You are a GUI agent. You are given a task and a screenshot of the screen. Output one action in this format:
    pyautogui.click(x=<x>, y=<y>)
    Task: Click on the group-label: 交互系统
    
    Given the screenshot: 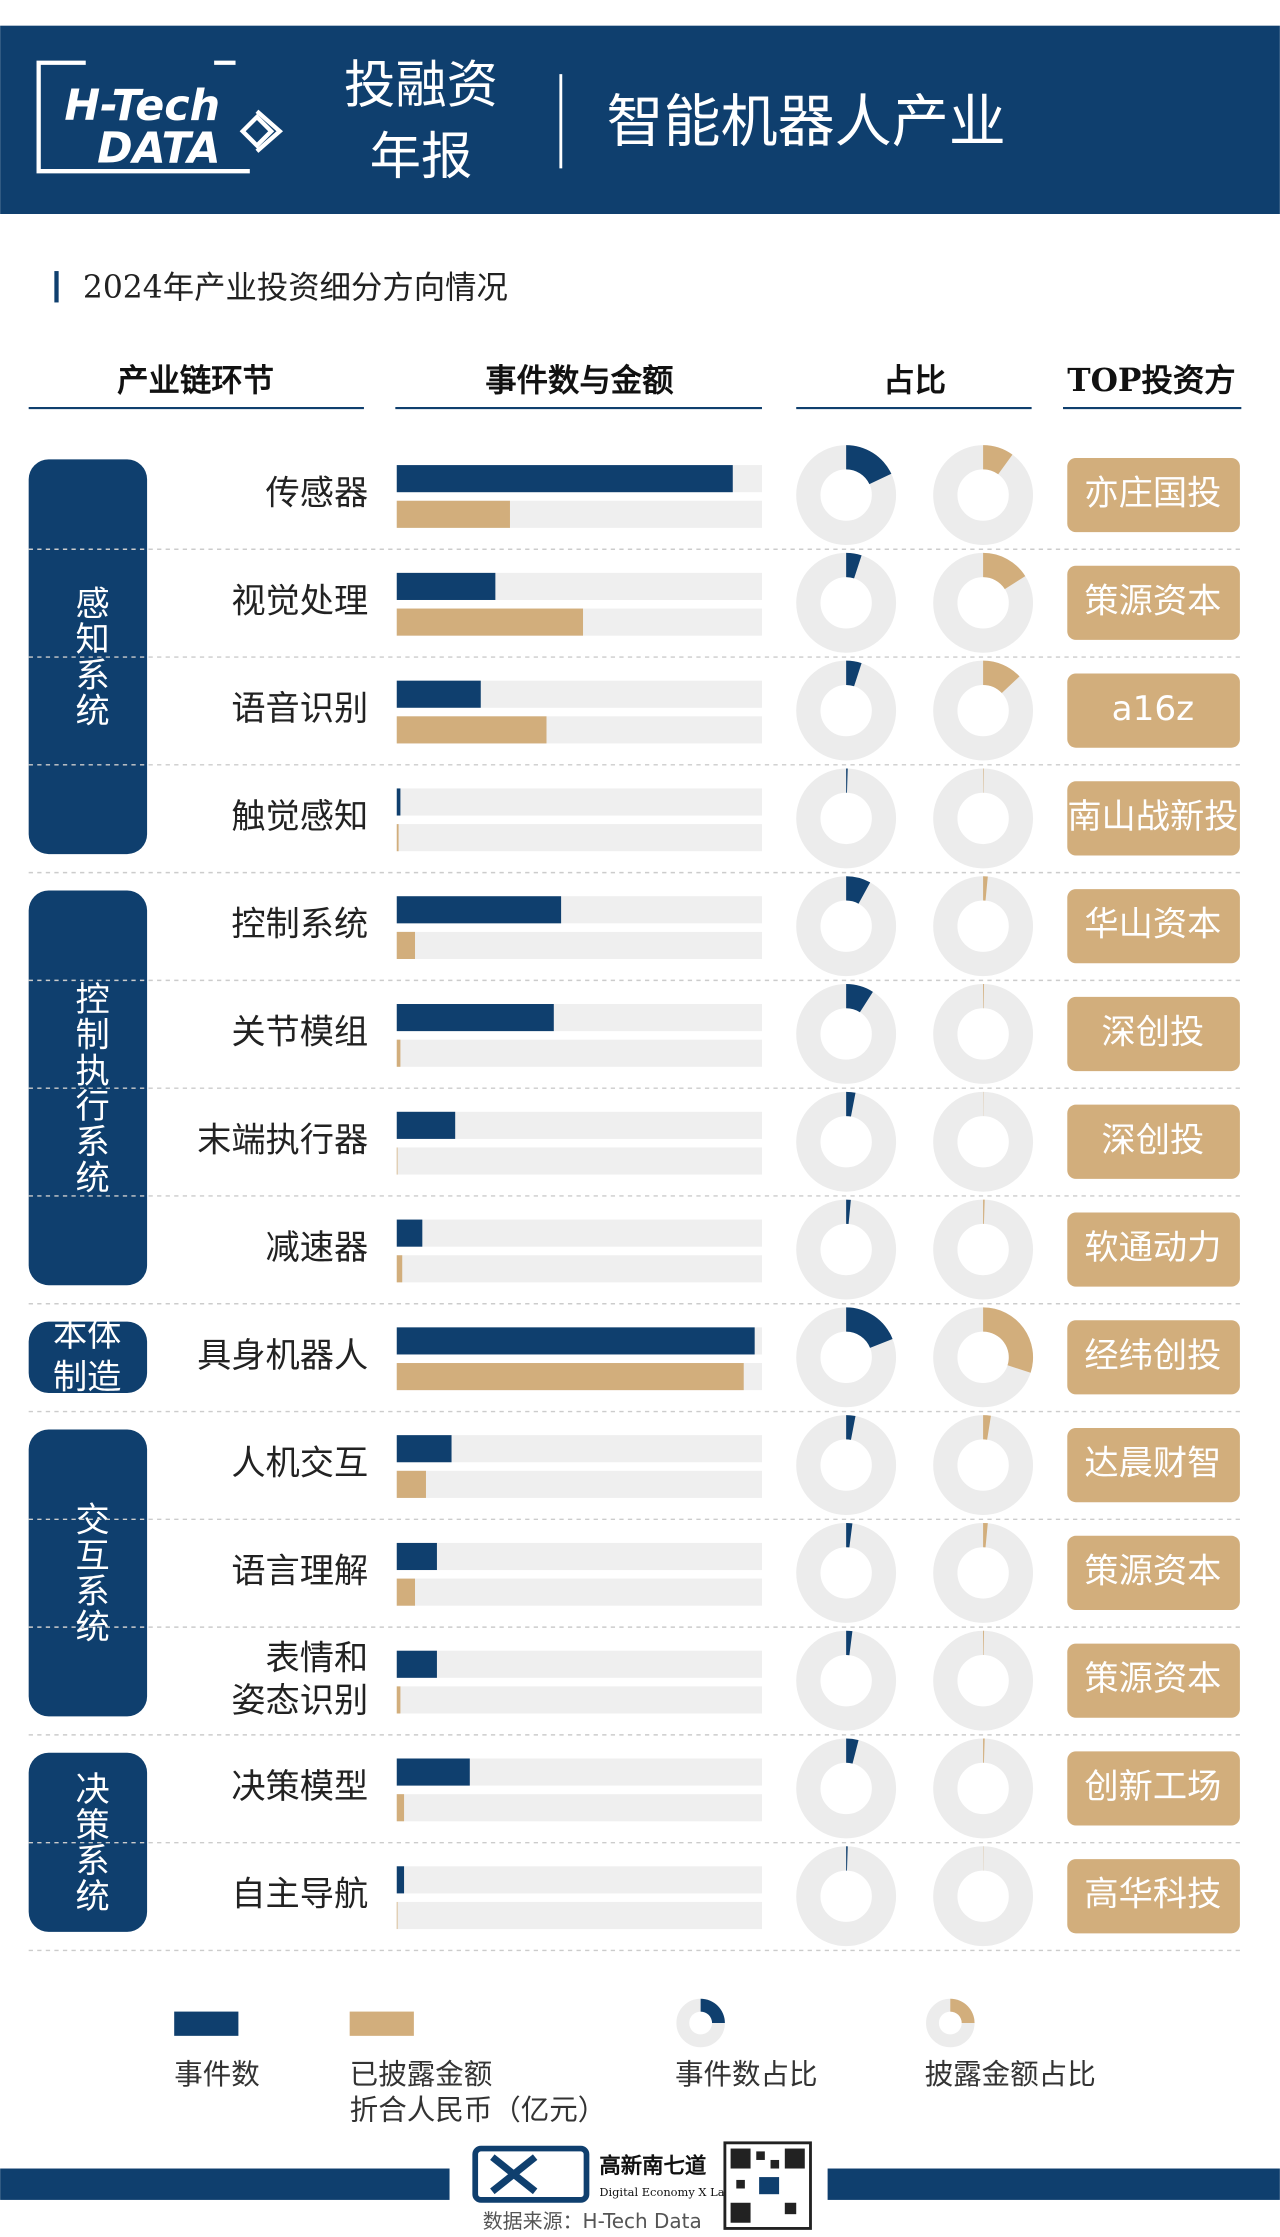 What is the action you would take?
    pyautogui.click(x=89, y=1573)
    